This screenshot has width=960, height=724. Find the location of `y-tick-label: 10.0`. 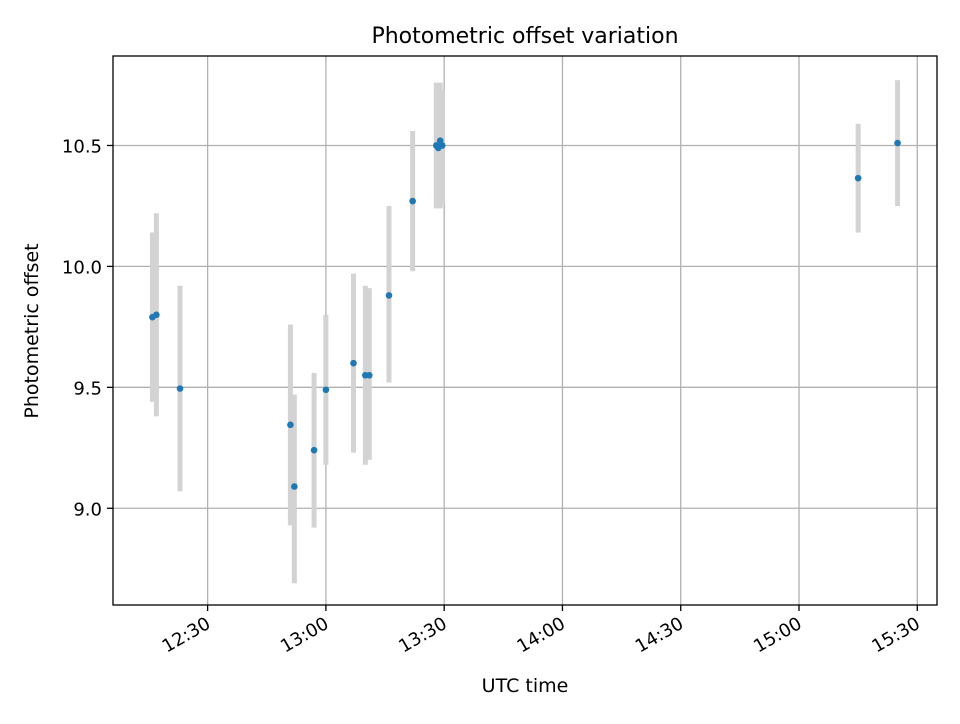

y-tick-label: 10.0 is located at coordinates (82, 267).